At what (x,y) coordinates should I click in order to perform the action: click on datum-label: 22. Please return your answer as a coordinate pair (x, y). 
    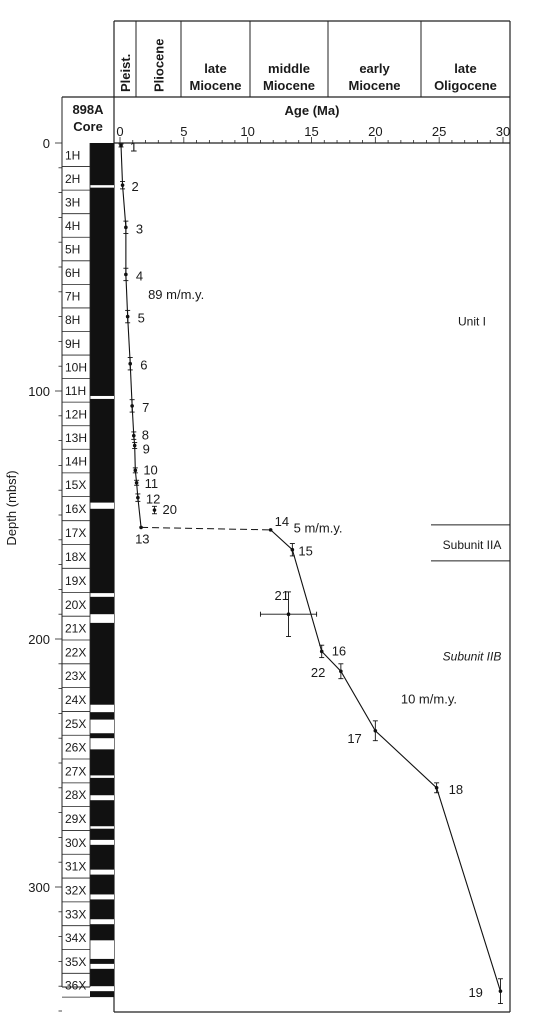
    Looking at the image, I should click on (318, 672).